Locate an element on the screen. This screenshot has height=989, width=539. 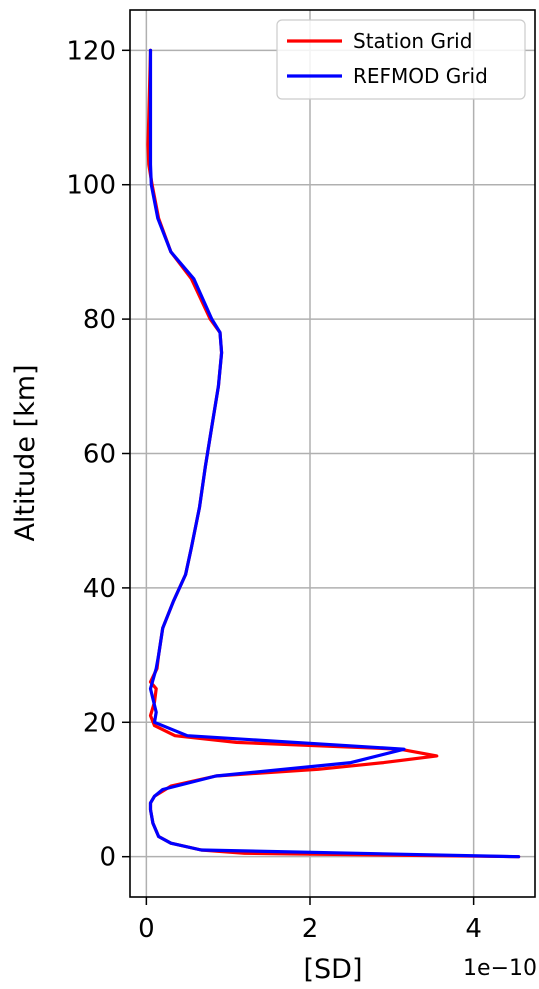
legend-label-station-grid: Station Grid is located at coordinates (412, 41).